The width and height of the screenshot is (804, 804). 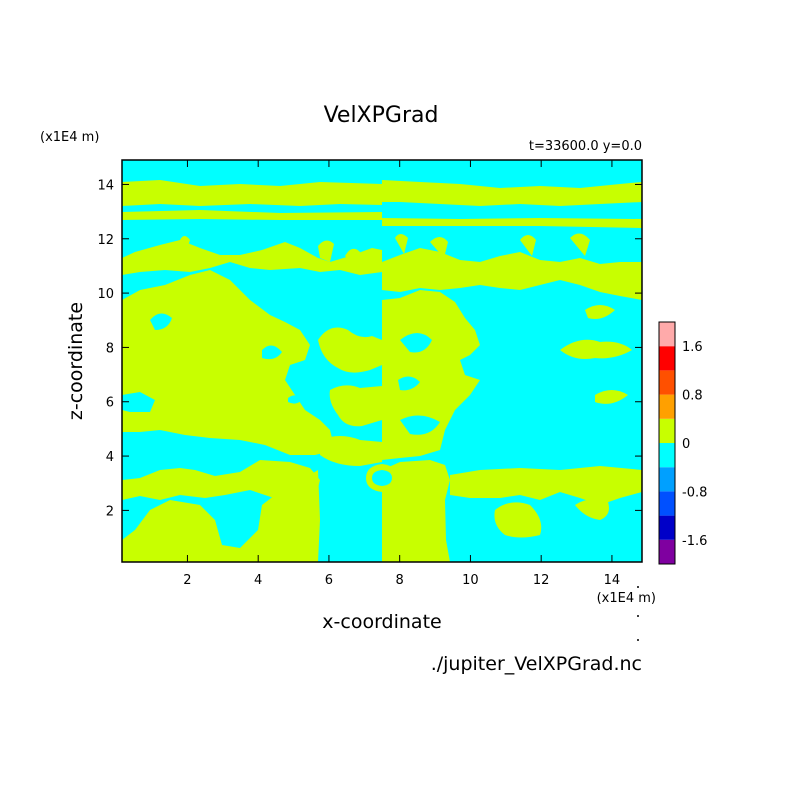 What do you see at coordinates (692, 396) in the screenshot?
I see `colorbar-tick-label: 0.8` at bounding box center [692, 396].